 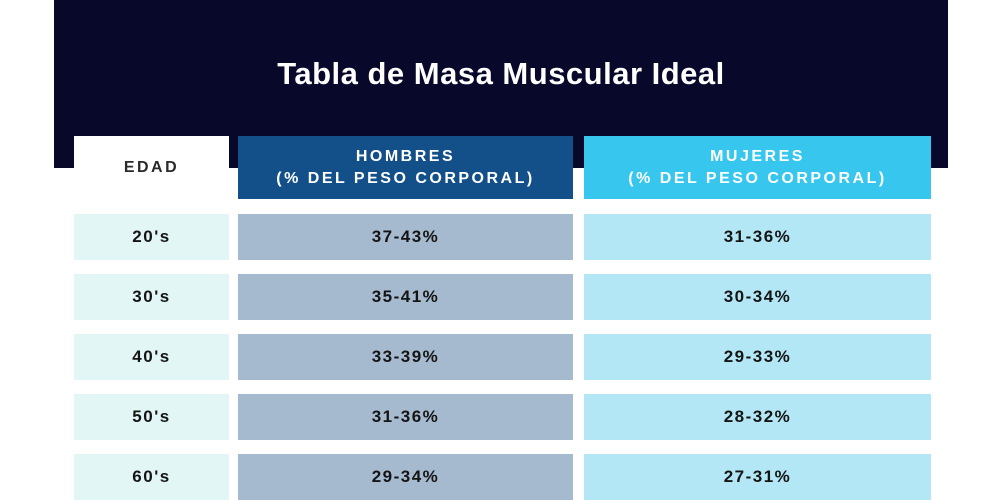 What do you see at coordinates (151, 297) in the screenshot?
I see `edad-cell: 30's` at bounding box center [151, 297].